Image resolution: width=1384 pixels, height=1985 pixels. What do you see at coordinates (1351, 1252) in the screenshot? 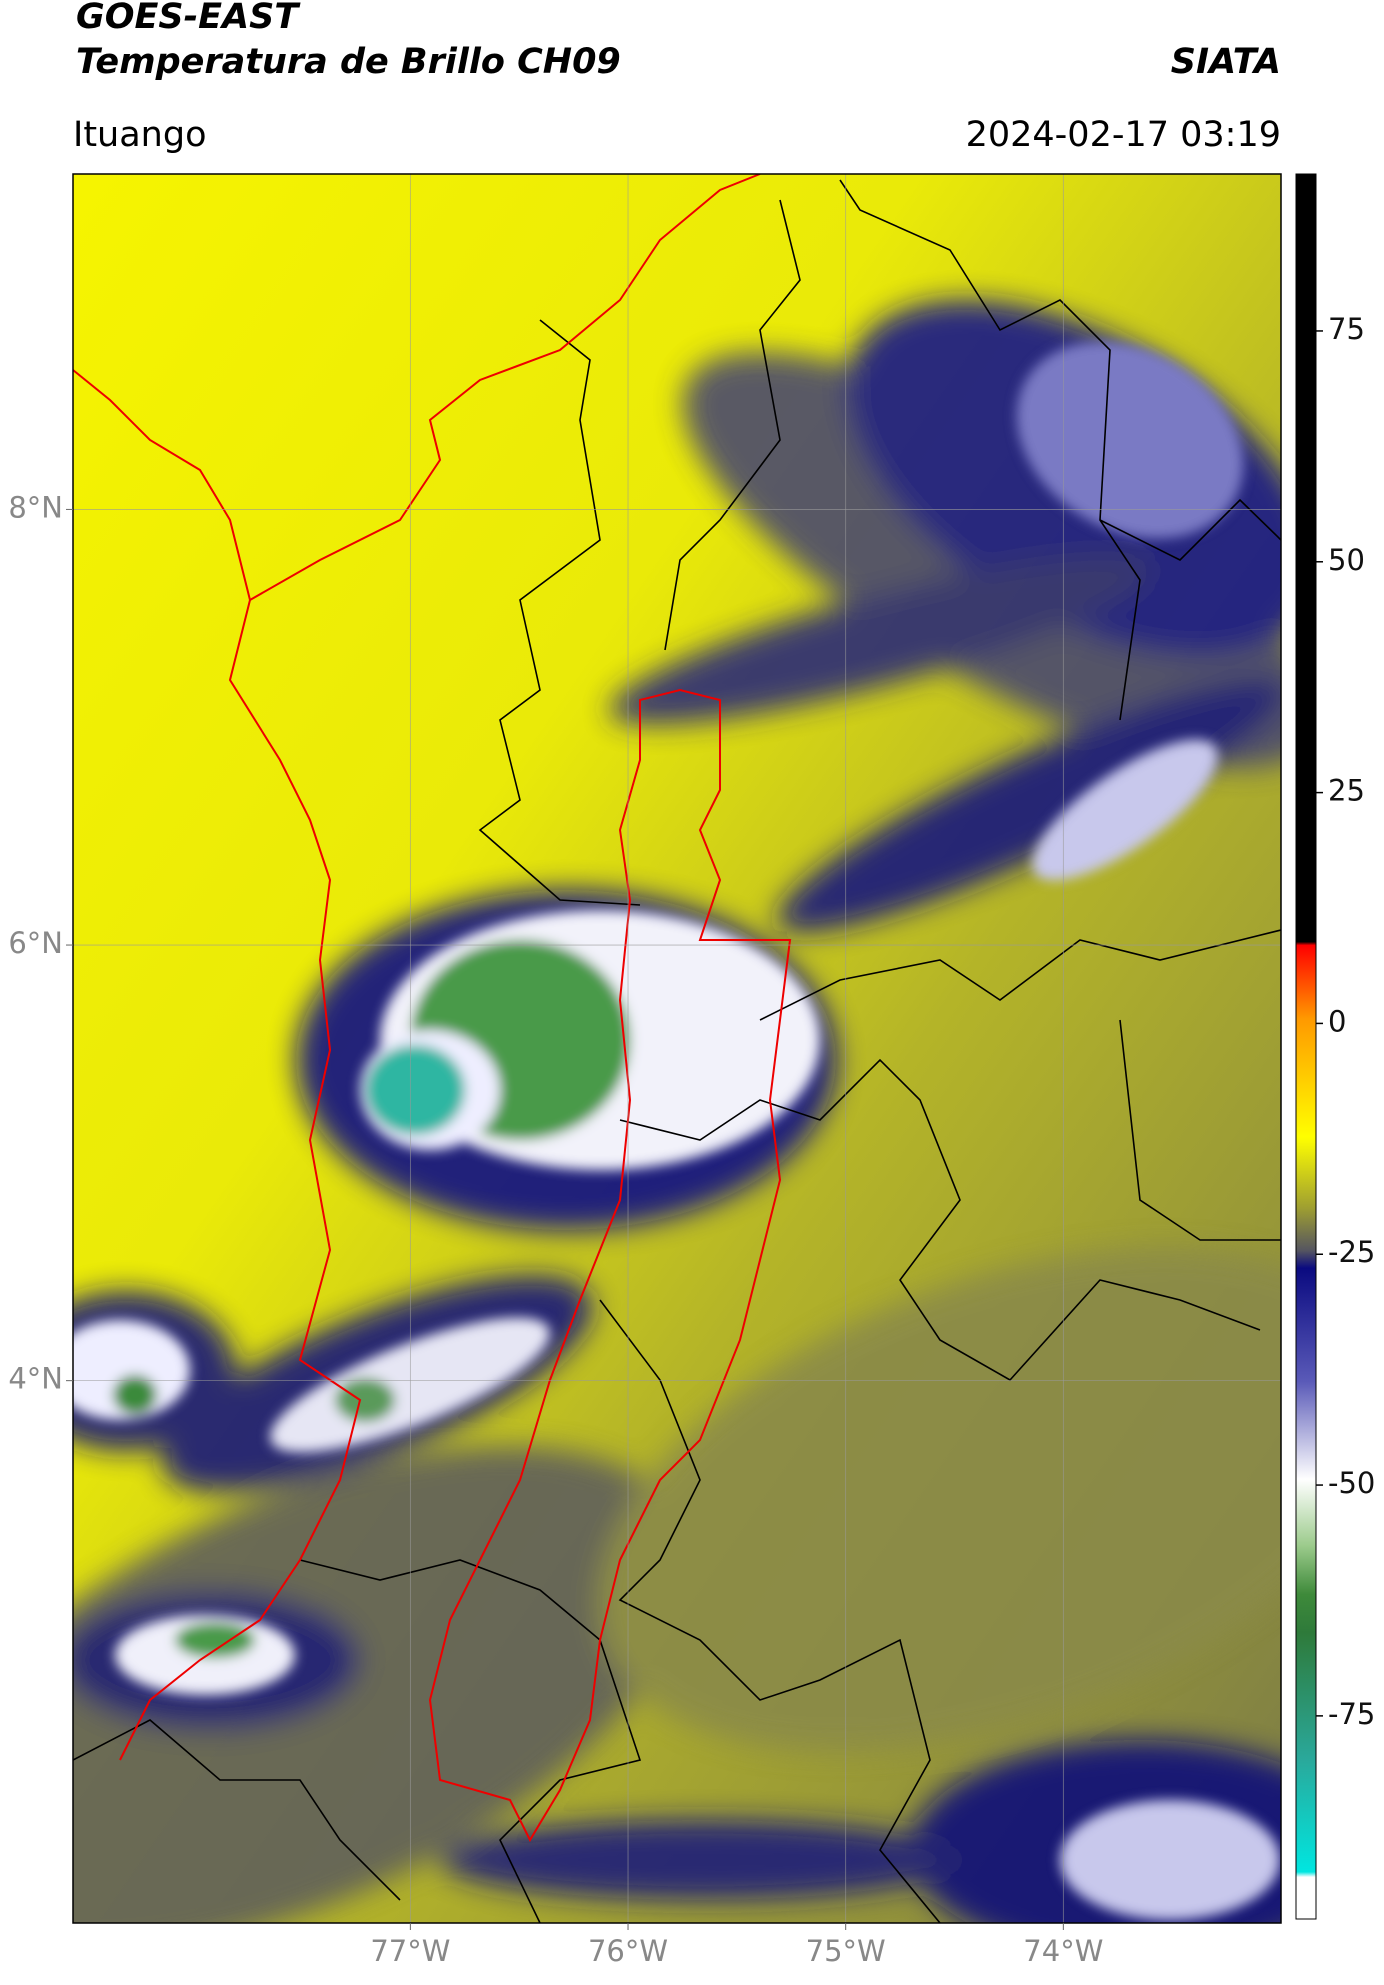
I see `colorbar-tick-label: -25` at bounding box center [1351, 1252].